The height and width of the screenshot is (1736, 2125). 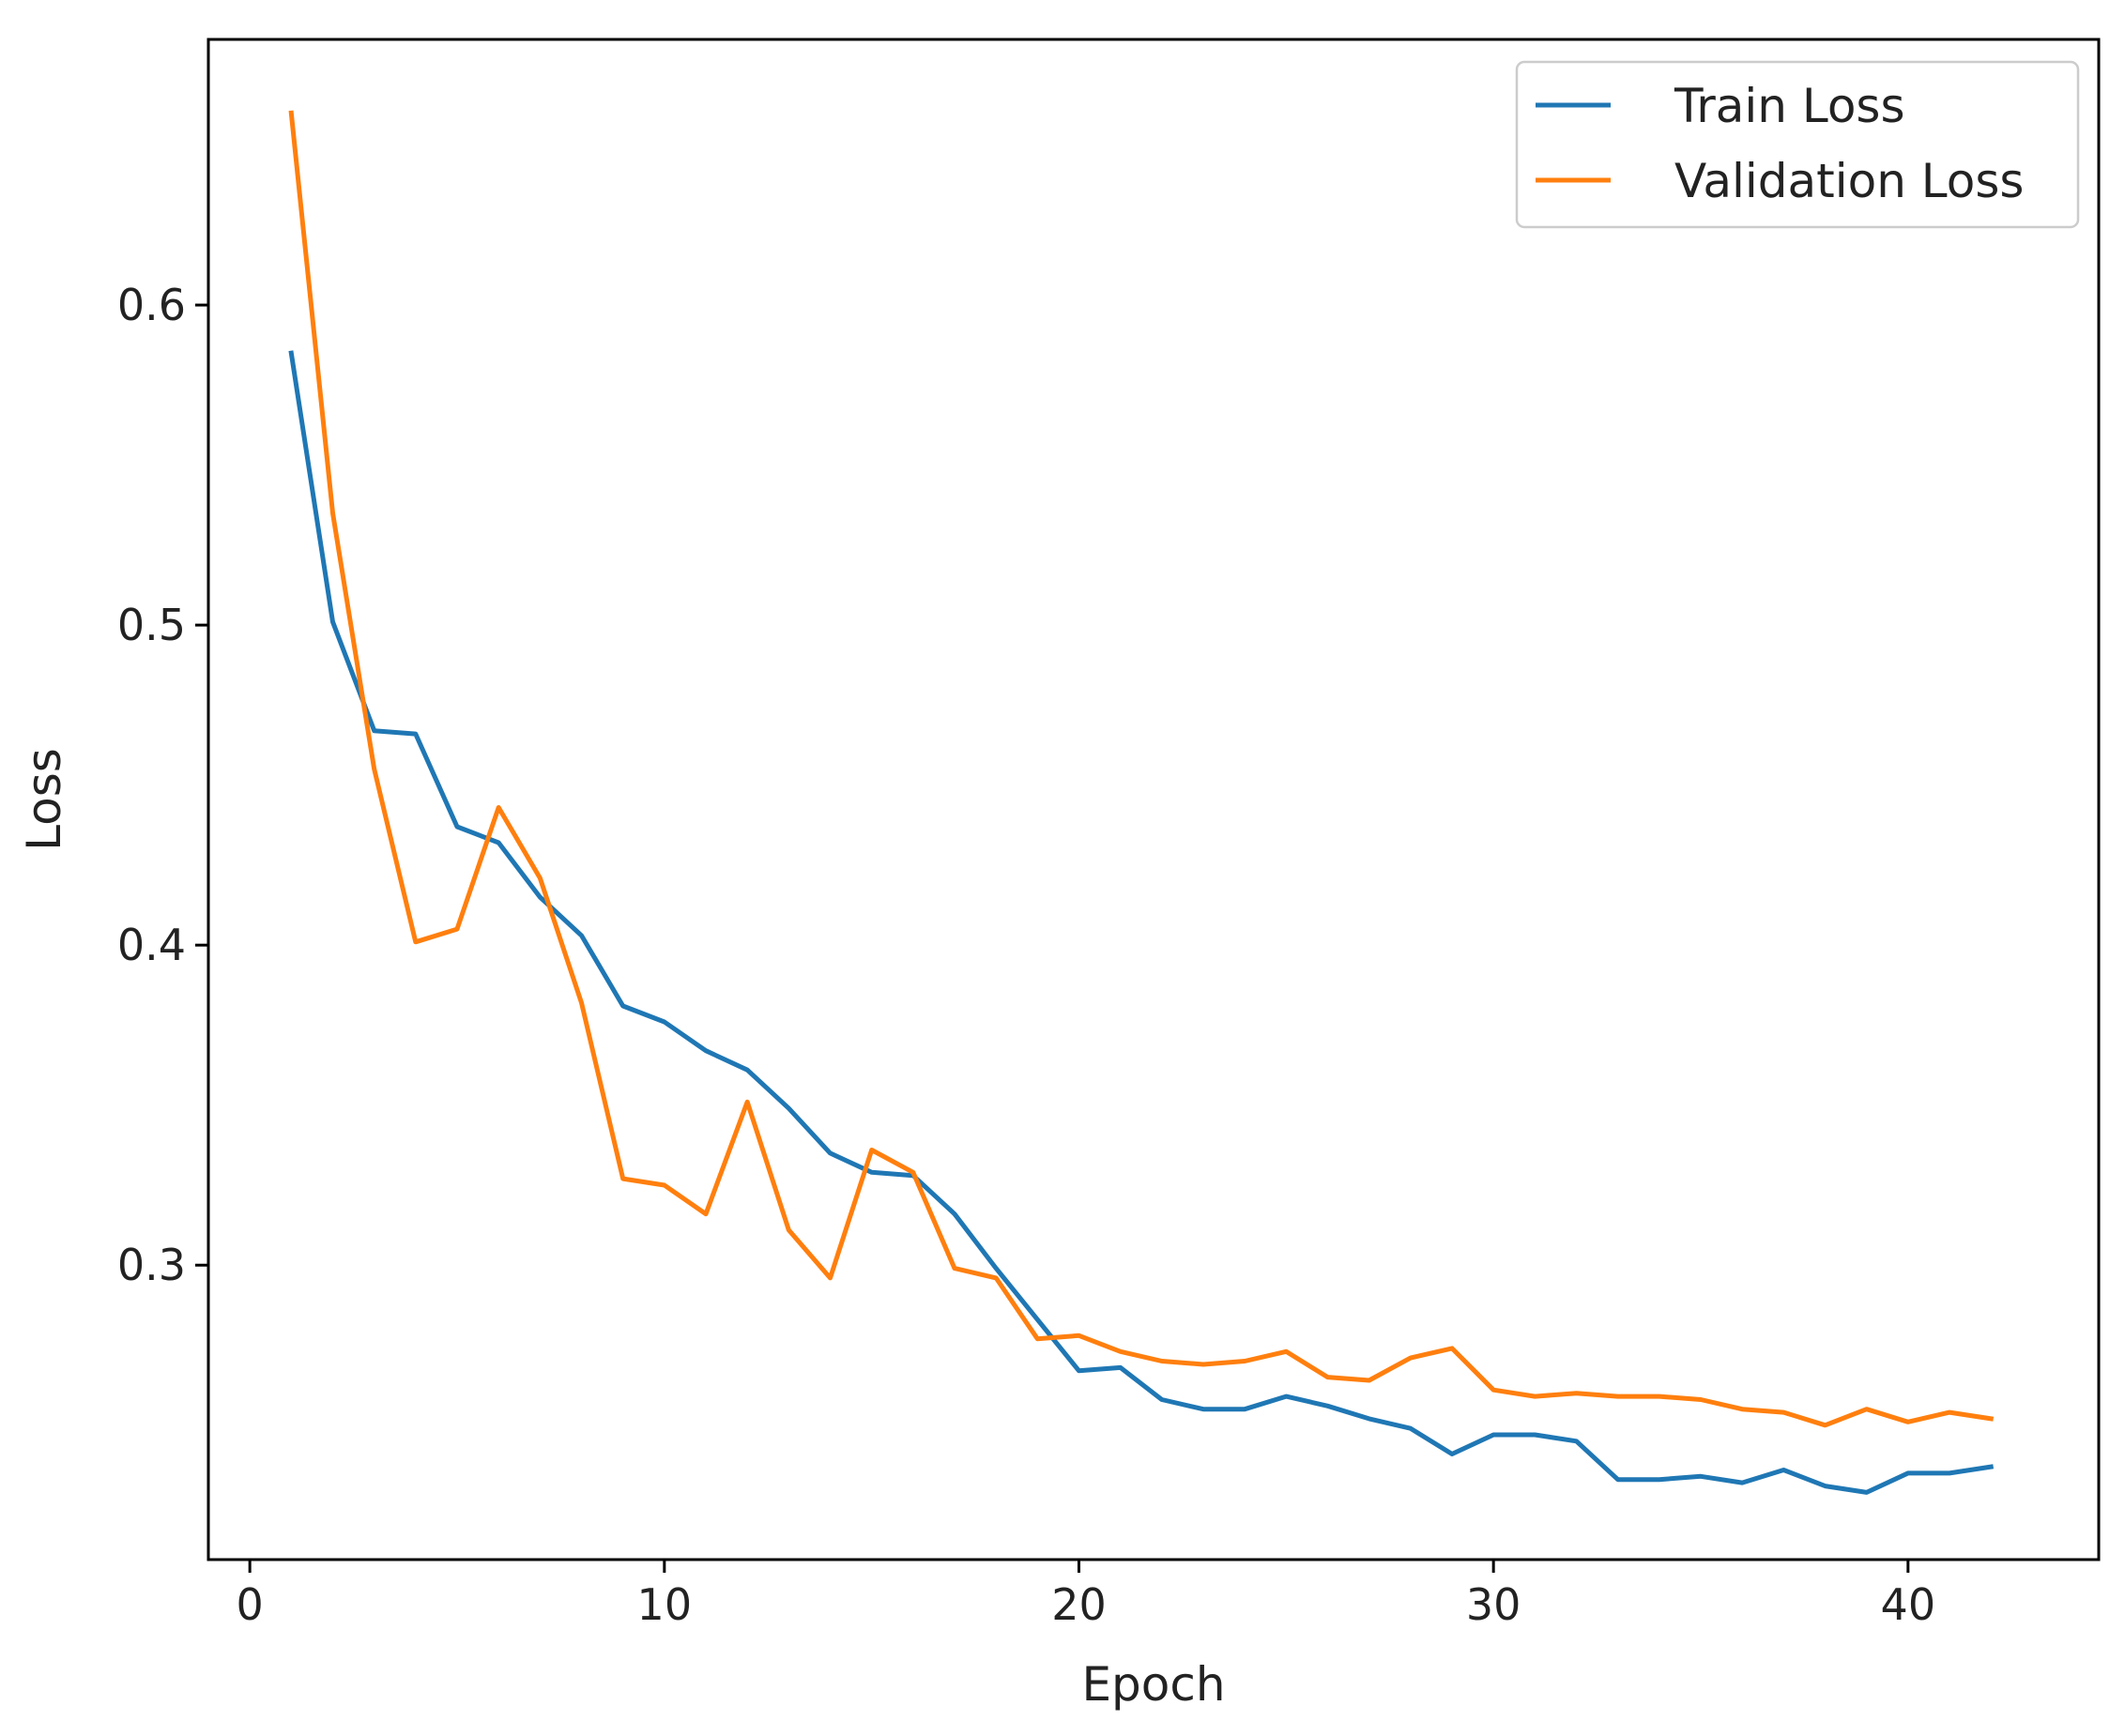 I want to click on y-tick-label: 0.6, so click(x=151, y=305).